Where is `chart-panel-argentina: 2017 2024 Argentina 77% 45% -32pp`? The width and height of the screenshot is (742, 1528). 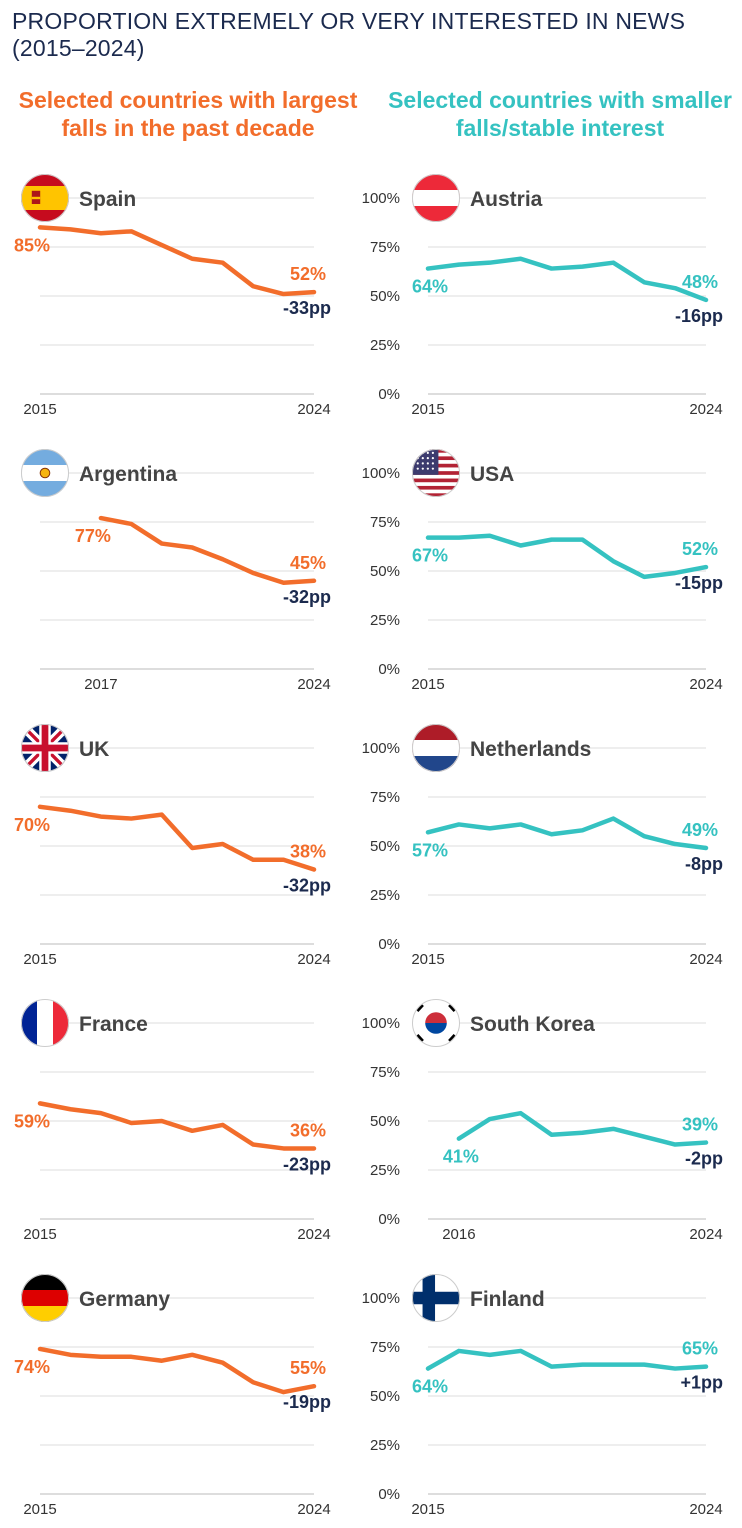
chart-panel-argentina: 2017 2024 Argentina 77% 45% -32pp is located at coordinates (176, 571).